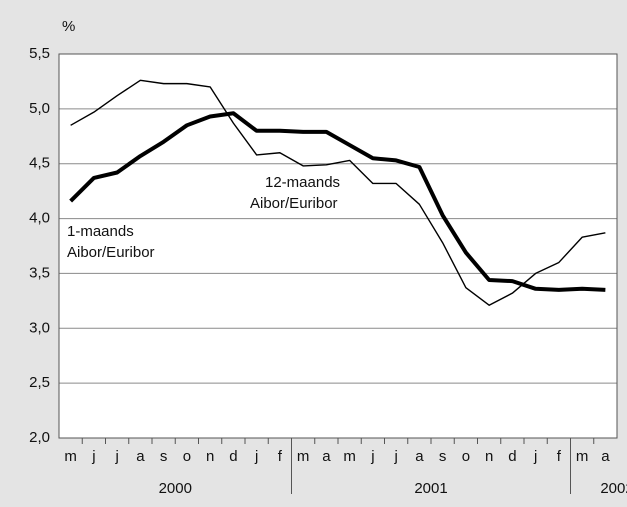  What do you see at coordinates (430, 488) in the screenshot?
I see `year-label: 2001` at bounding box center [430, 488].